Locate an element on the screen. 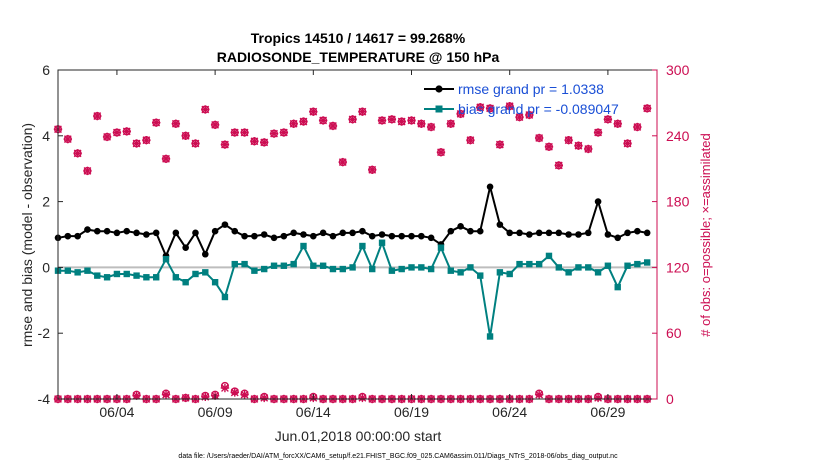 The width and height of the screenshot is (830, 470). y2-tick-label: 180 is located at coordinates (678, 202).